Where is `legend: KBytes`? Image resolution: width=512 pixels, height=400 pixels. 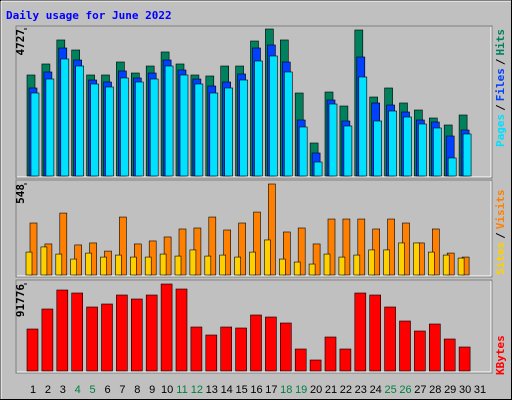
legend: KBytes is located at coordinates (500, 355).